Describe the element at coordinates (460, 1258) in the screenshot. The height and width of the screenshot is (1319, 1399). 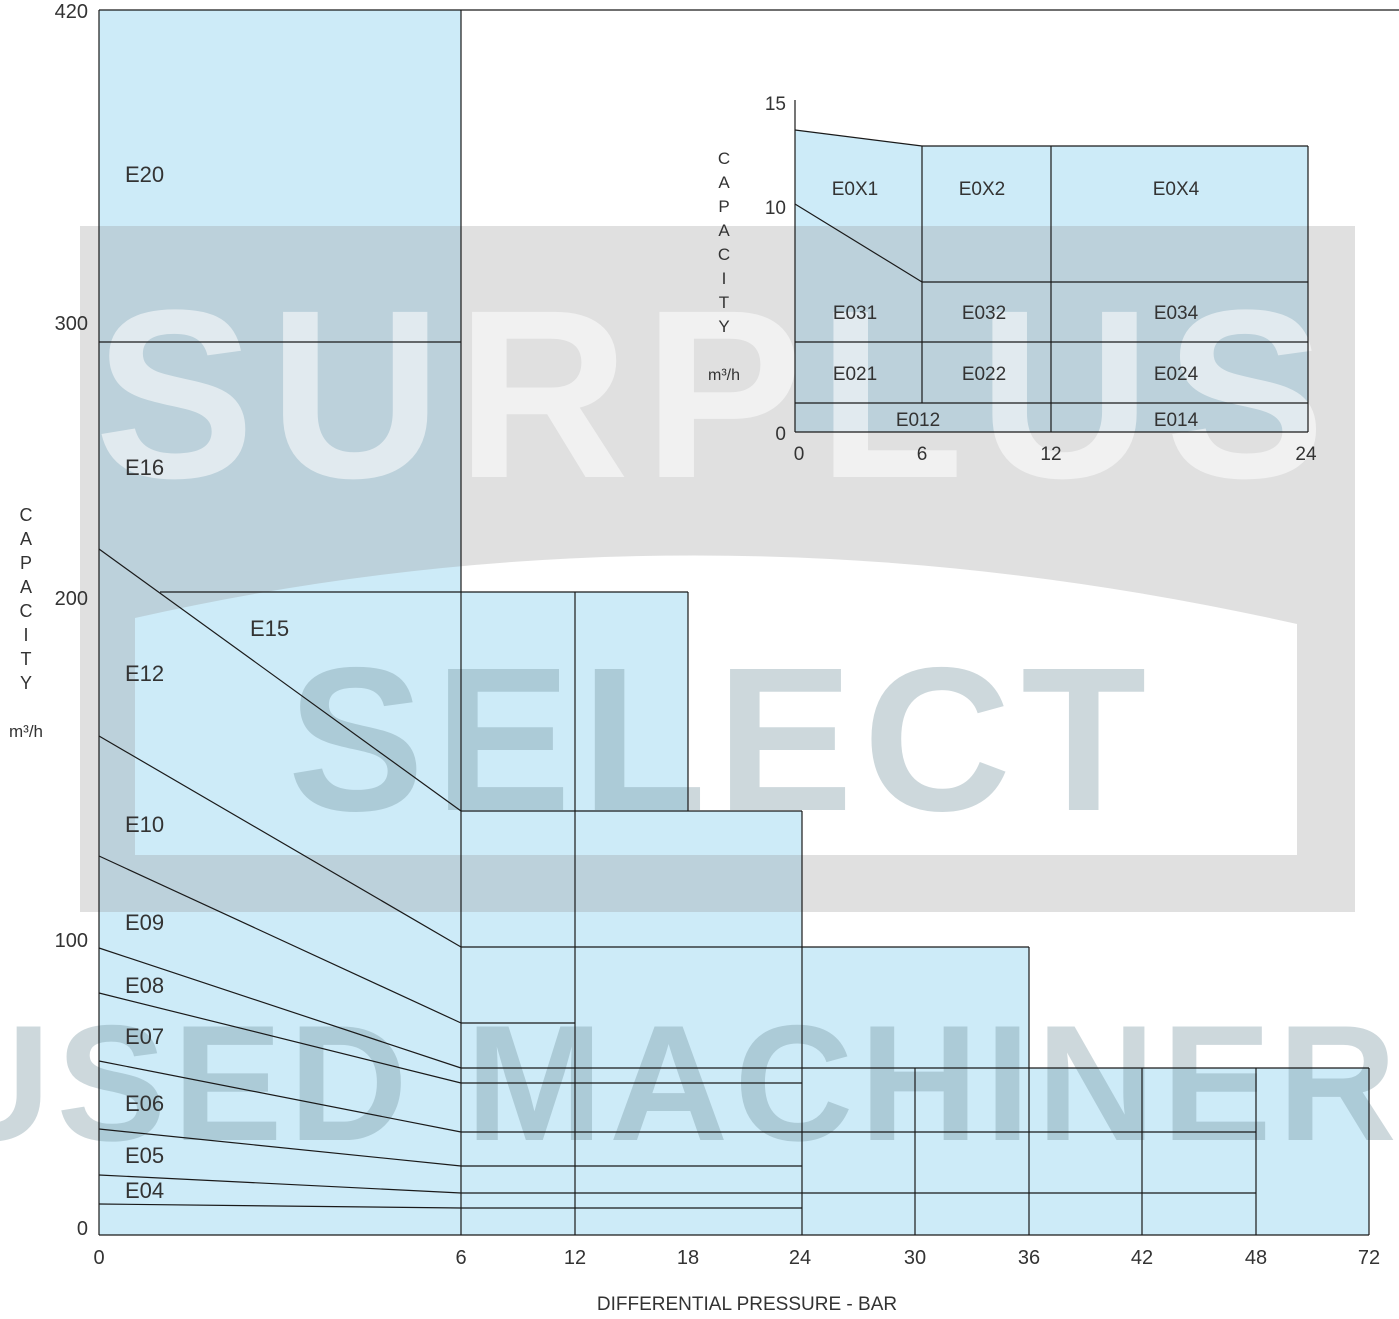
I see `x-tick-label: 6` at that location.